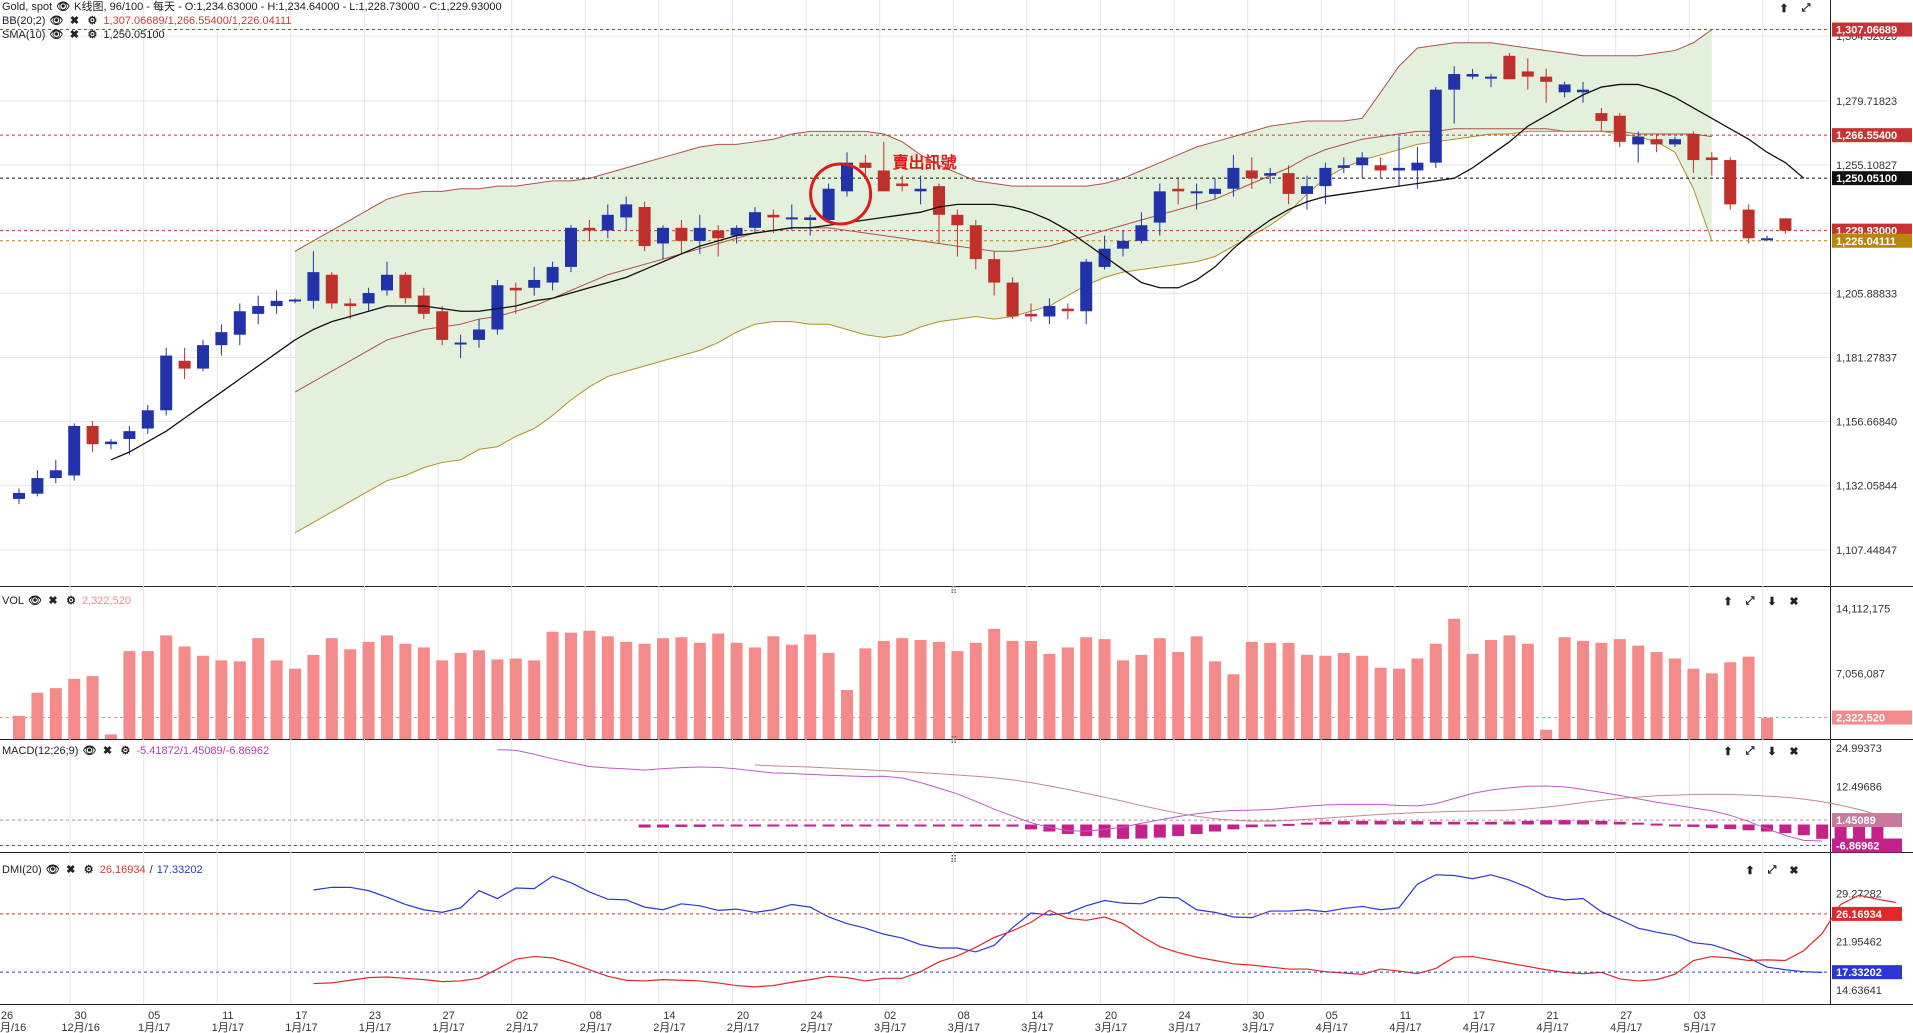 This screenshot has width=1913, height=1033. I want to click on x-tick-day: 24, so click(1184, 1016).